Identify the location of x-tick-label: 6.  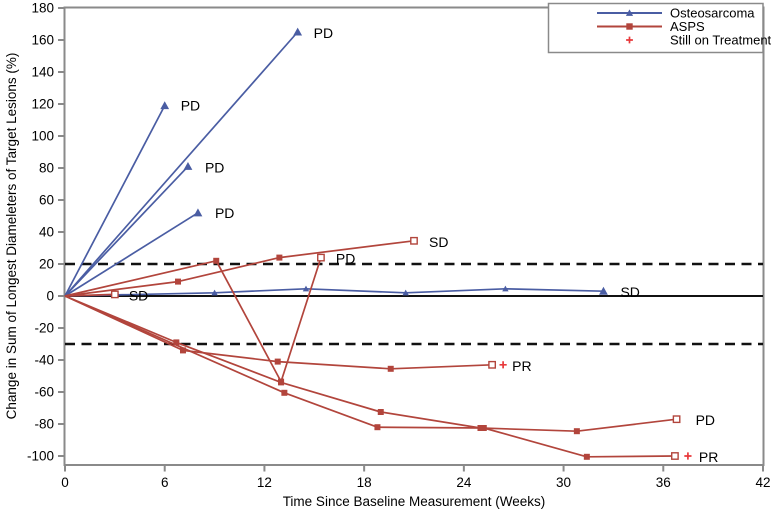
(165, 482).